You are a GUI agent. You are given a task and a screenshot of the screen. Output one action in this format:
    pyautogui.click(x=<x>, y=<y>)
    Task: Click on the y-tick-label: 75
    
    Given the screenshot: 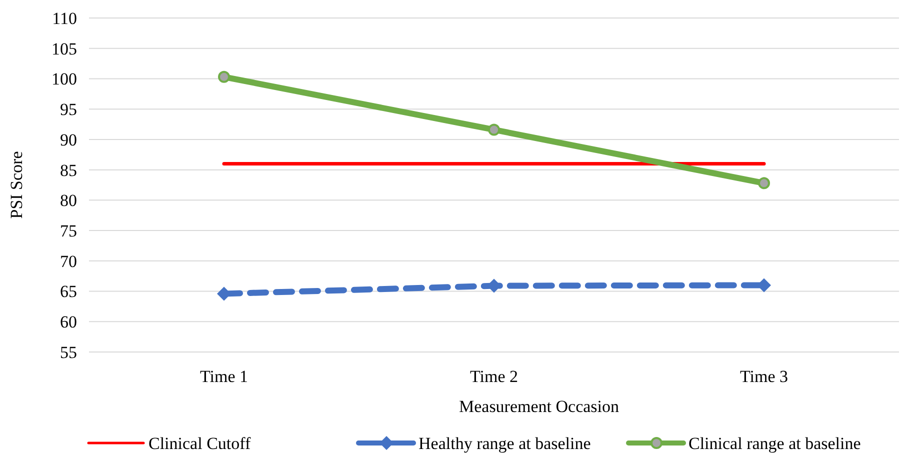 What is the action you would take?
    pyautogui.click(x=68, y=230)
    